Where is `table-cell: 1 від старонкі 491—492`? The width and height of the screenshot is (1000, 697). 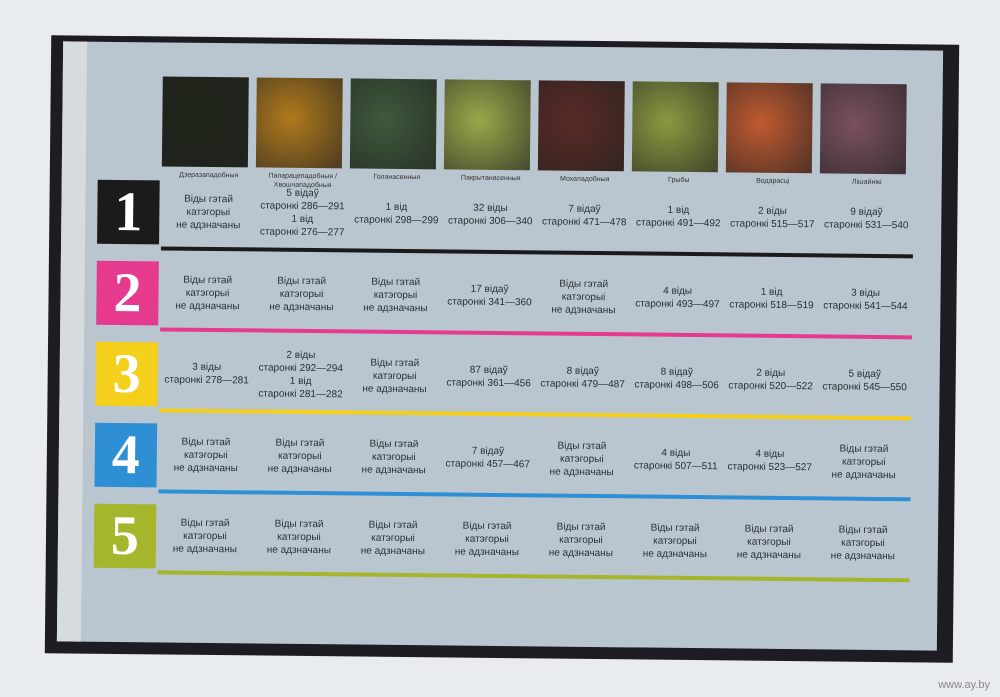
table-cell: 1 від старонкі 491—492 is located at coordinates (678, 216).